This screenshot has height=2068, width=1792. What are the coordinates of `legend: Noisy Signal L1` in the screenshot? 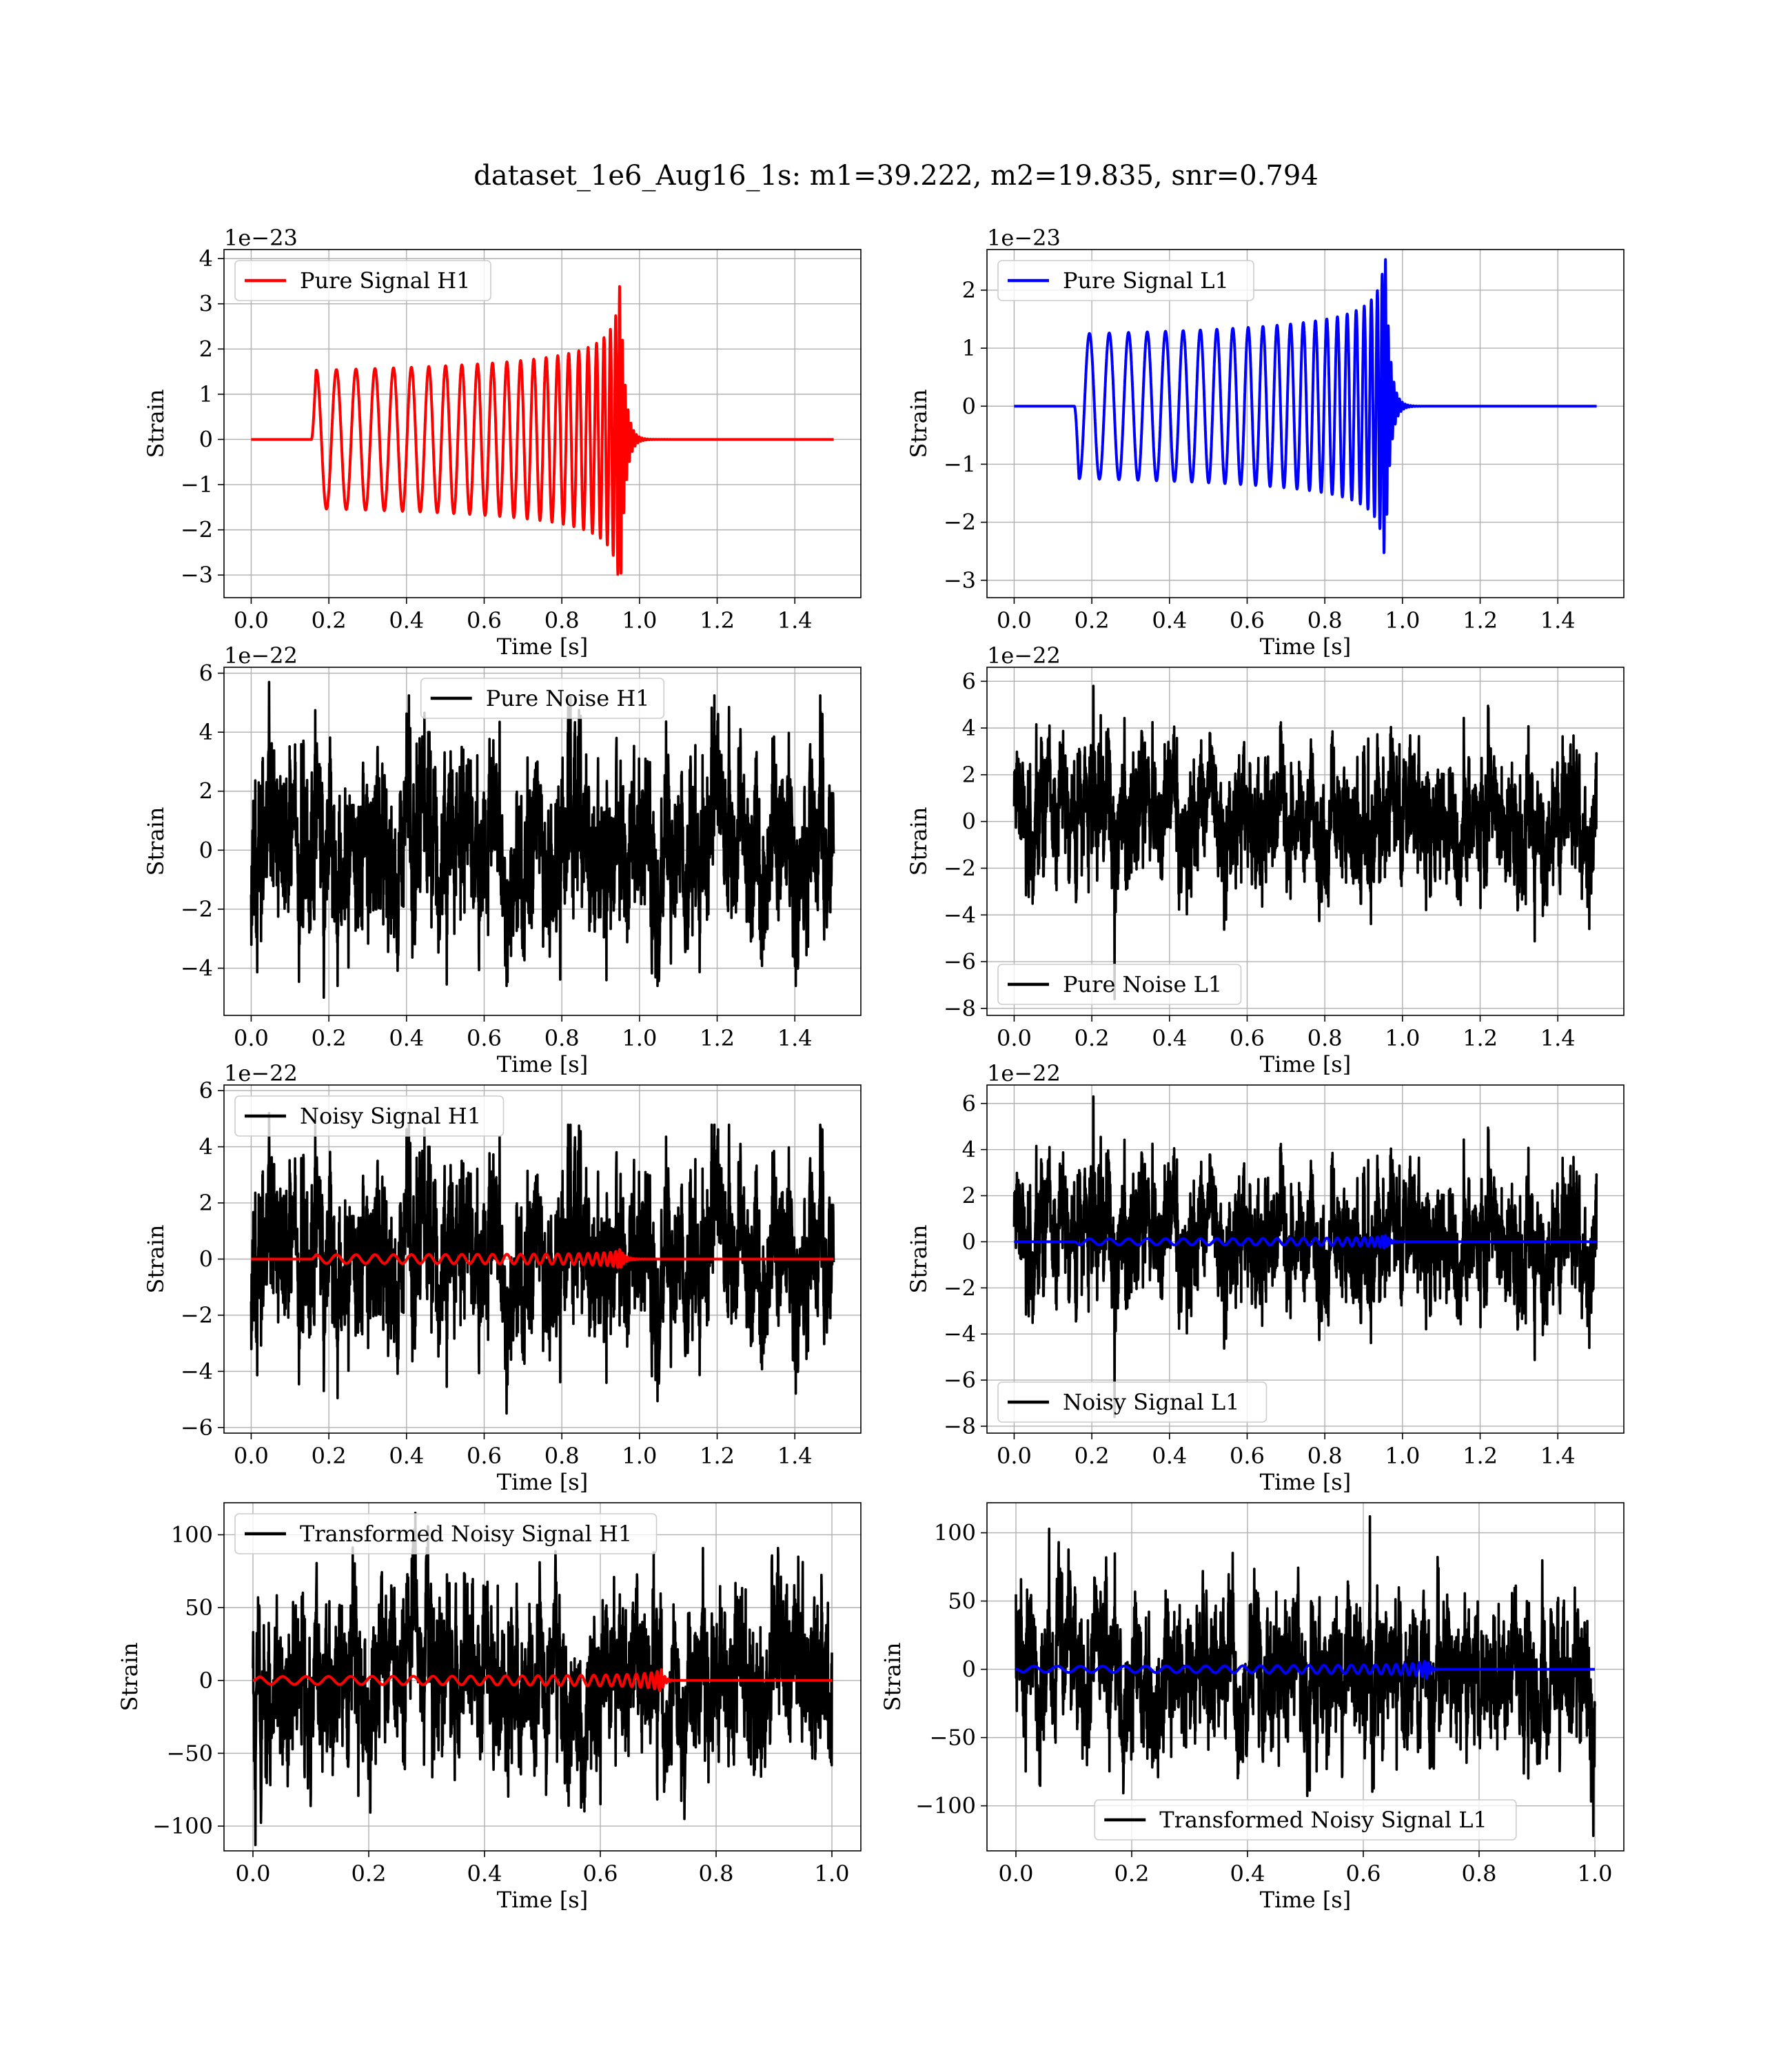 It's located at (1132, 1402).